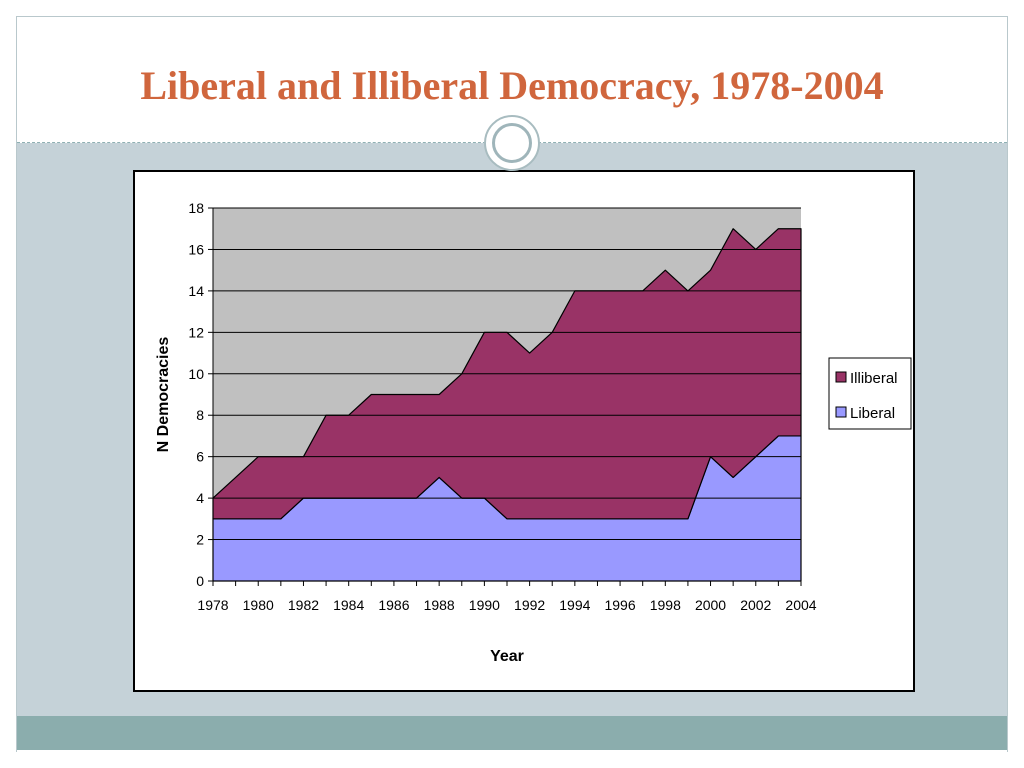  Describe the element at coordinates (200, 498) in the screenshot. I see `y-tick-label-4: 4` at that location.